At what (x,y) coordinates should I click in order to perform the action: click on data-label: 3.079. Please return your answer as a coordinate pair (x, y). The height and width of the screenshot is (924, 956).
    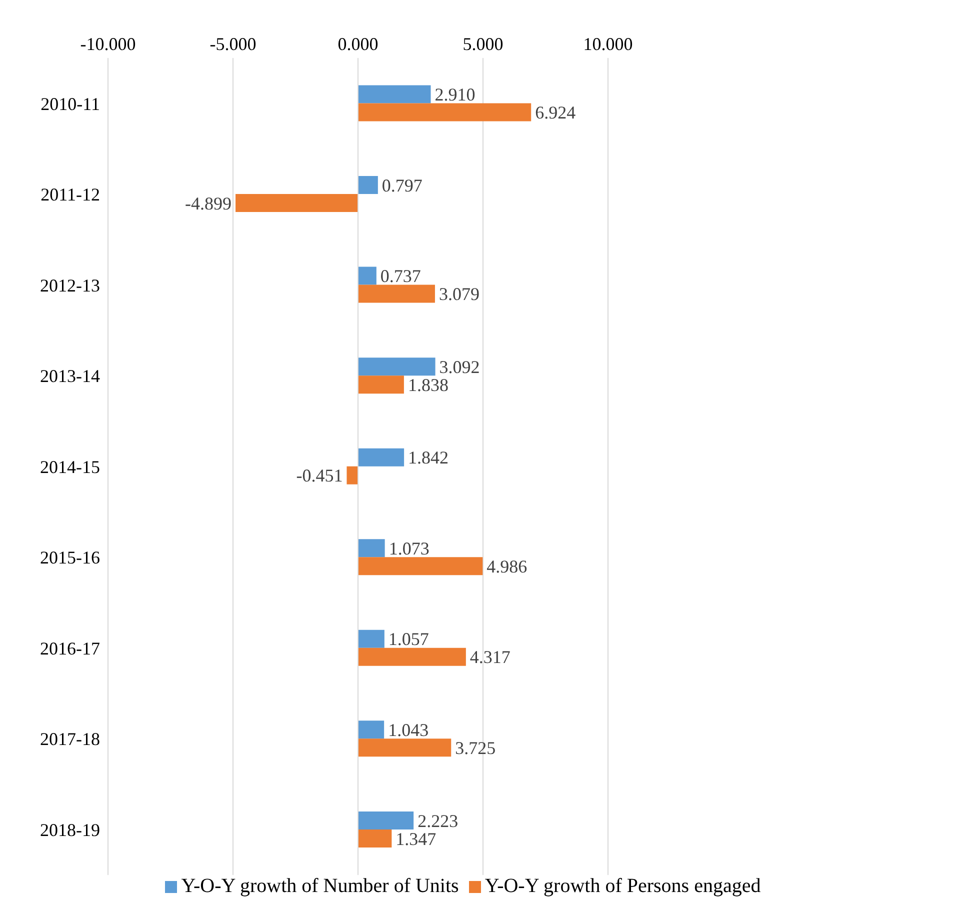
    Looking at the image, I should click on (459, 294).